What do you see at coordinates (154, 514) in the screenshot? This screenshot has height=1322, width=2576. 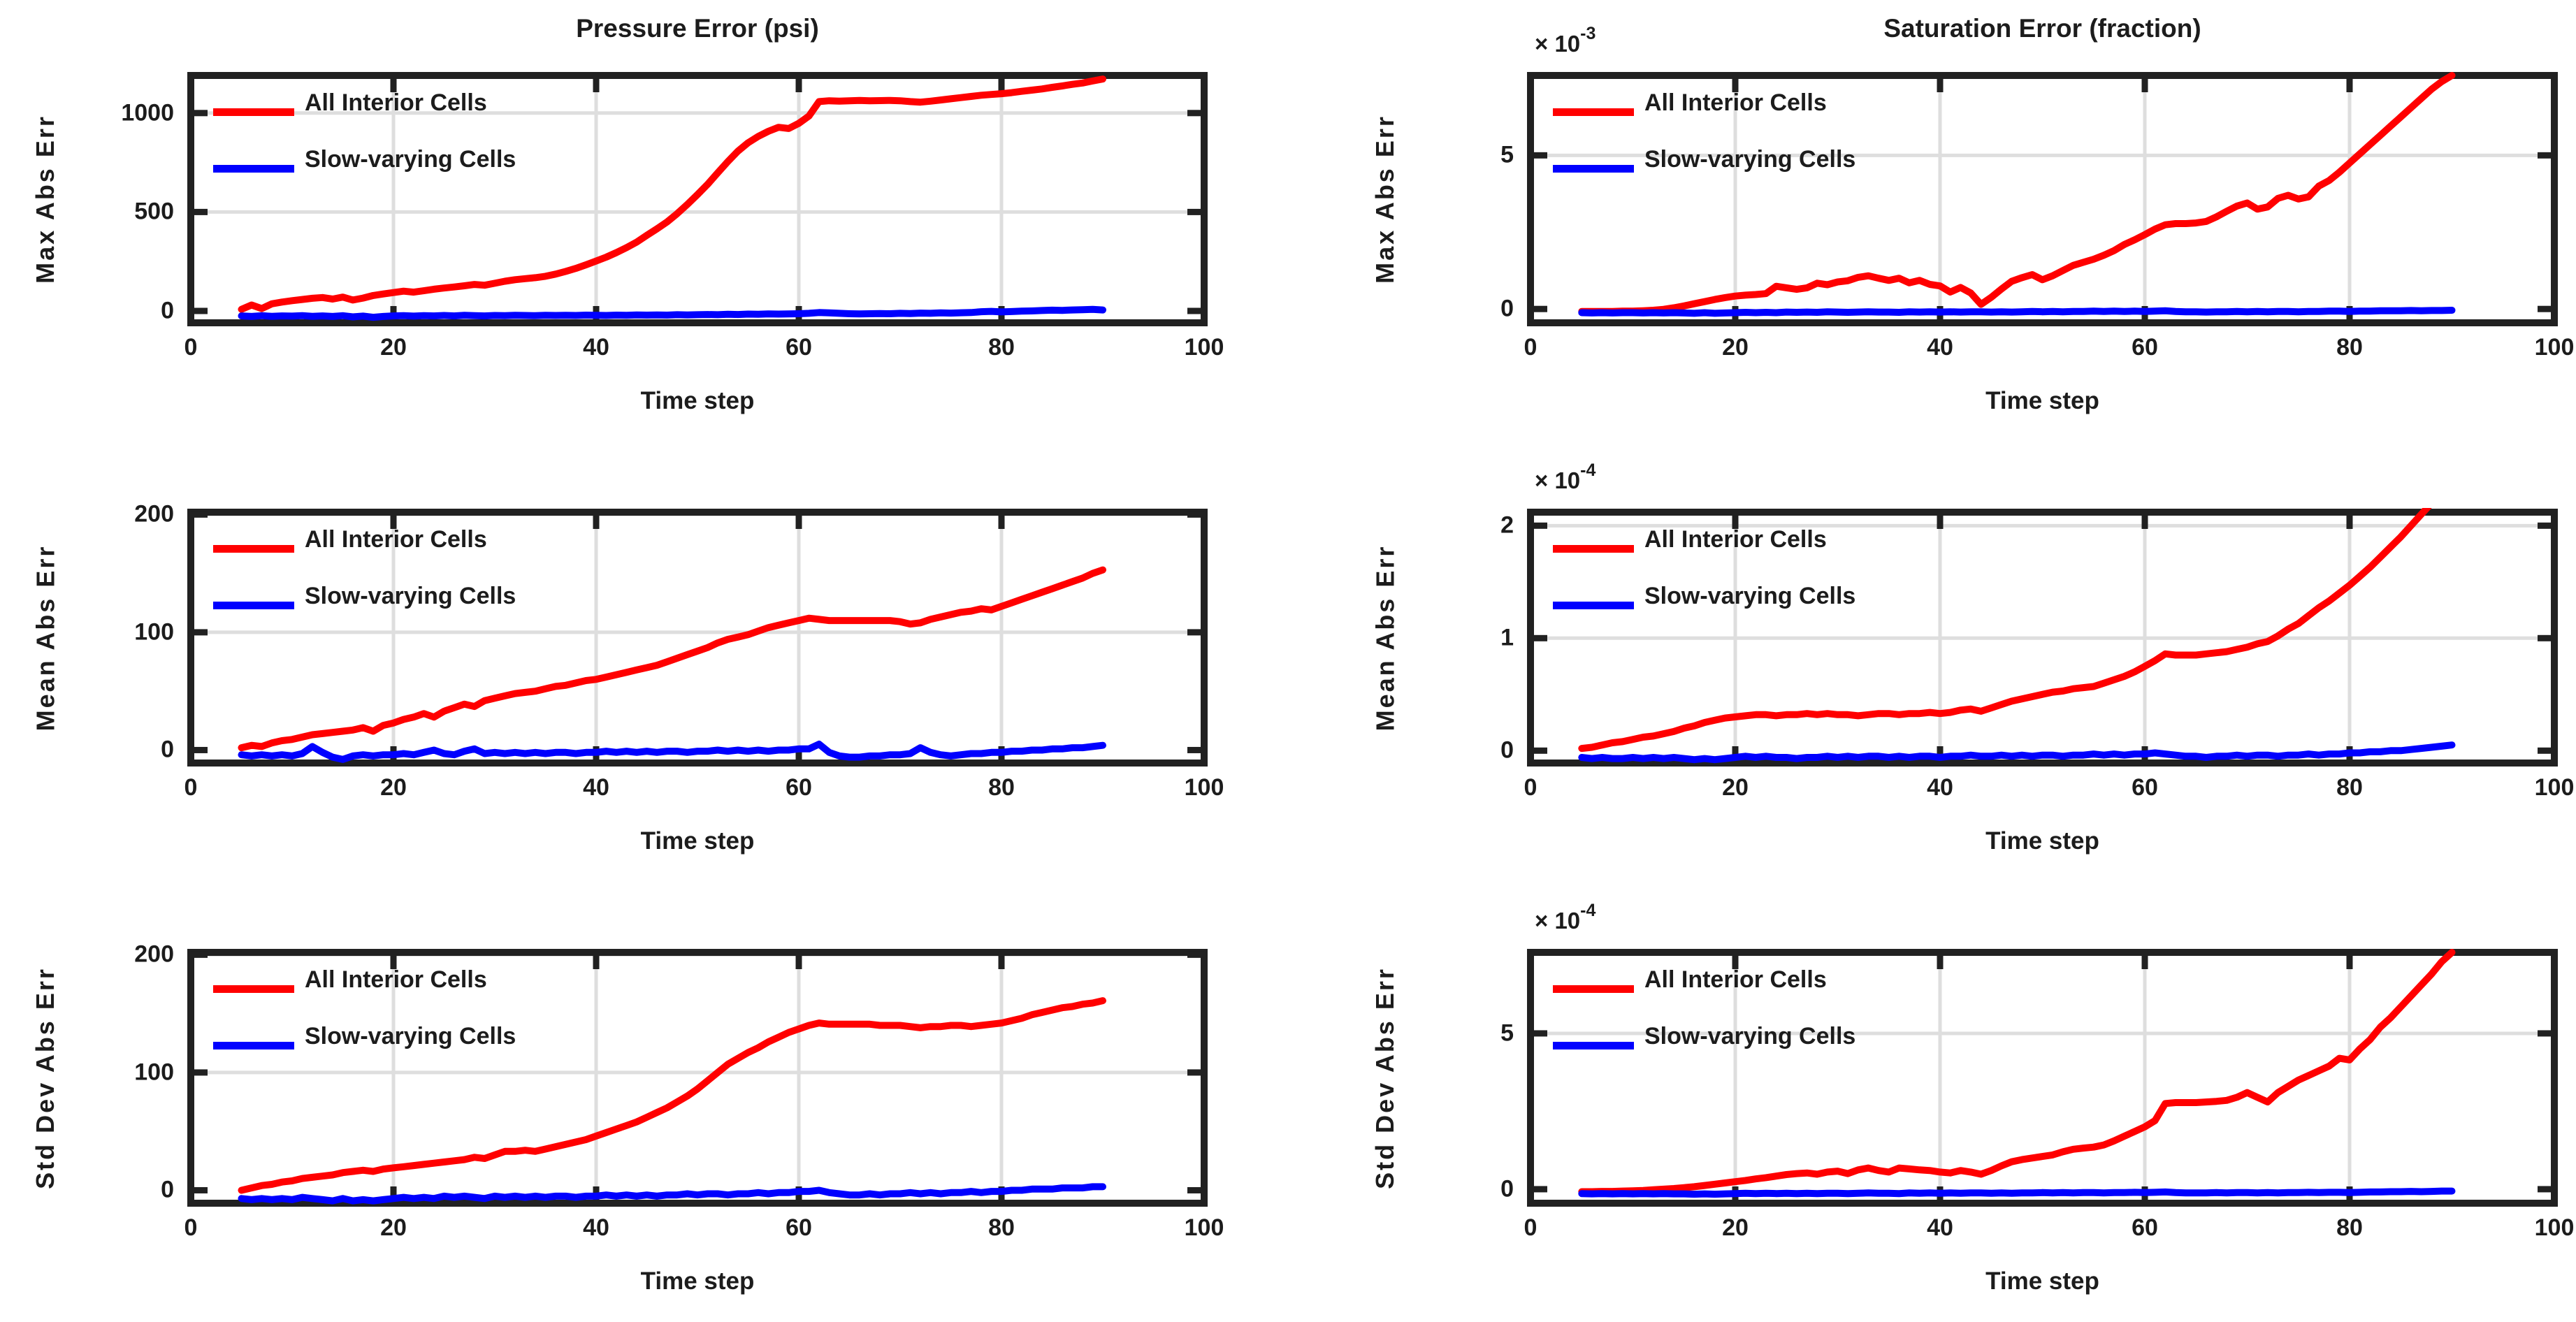 I see `y-tick-label: 200` at bounding box center [154, 514].